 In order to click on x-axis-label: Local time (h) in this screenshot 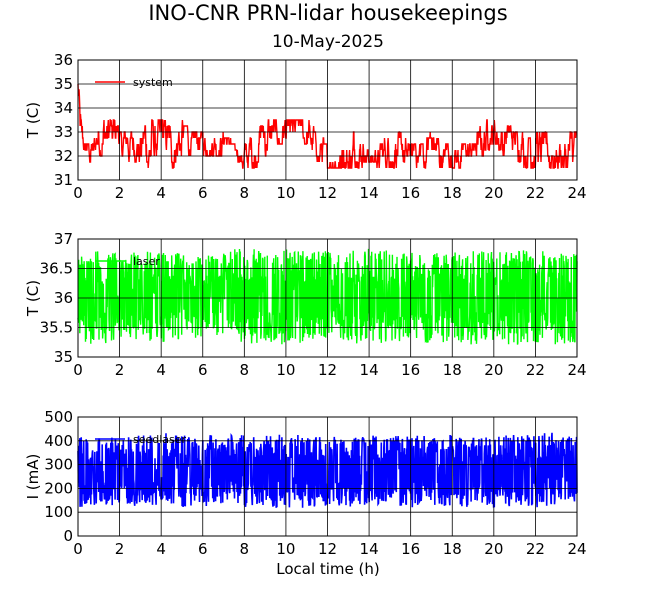, I will do `click(328, 569)`.